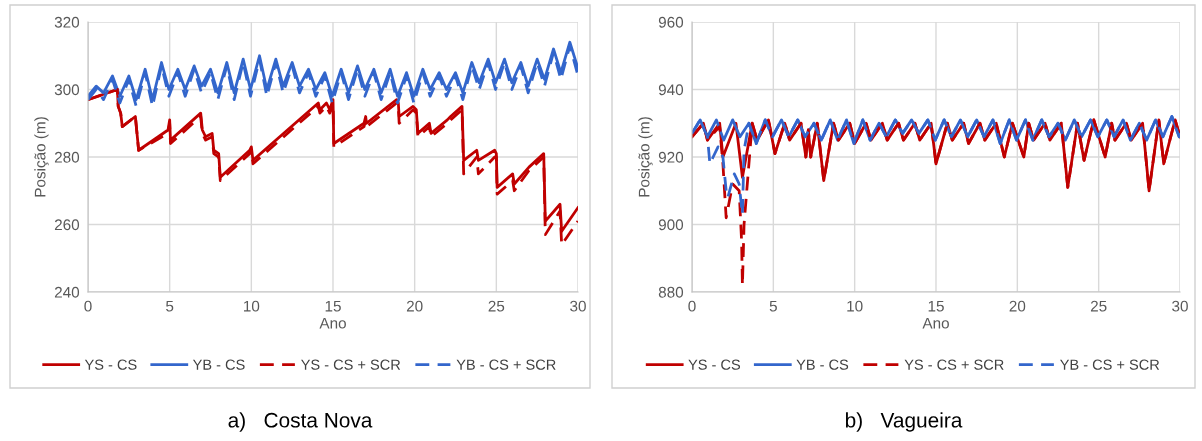 The image size is (1202, 441). Describe the element at coordinates (671, 90) in the screenshot. I see `y-tick-label: 940` at that location.